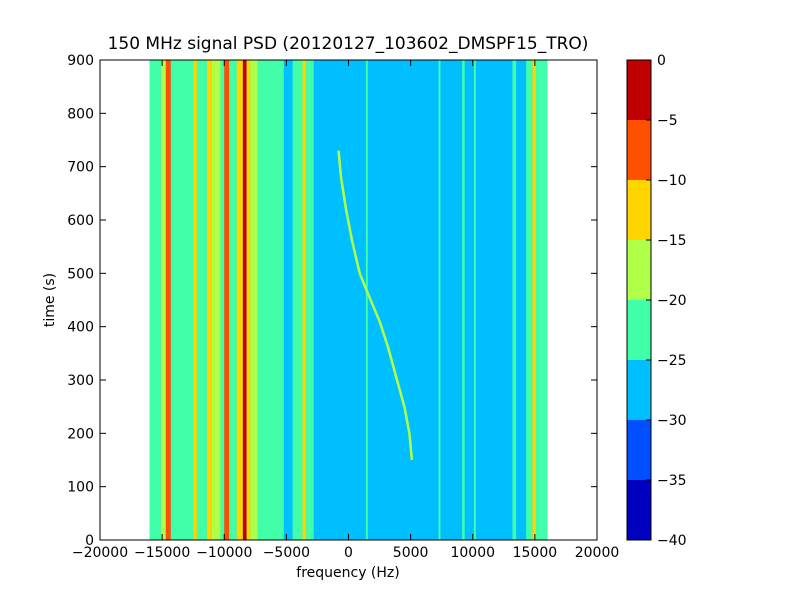 This screenshot has height=600, width=800. What do you see at coordinates (80, 168) in the screenshot?
I see `y-tick-label-7: 700` at bounding box center [80, 168].